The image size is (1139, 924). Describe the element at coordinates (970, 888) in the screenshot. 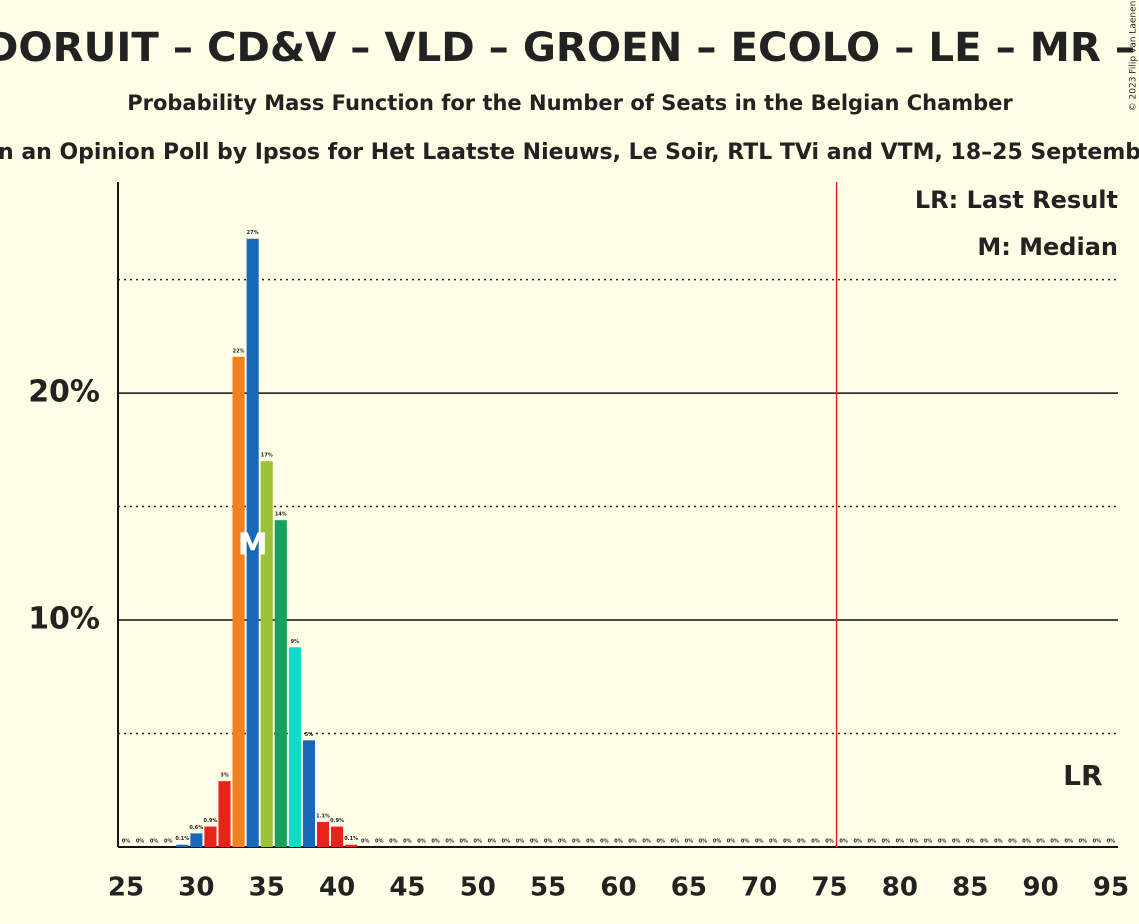

I see `x-tick-label: 85` at that location.